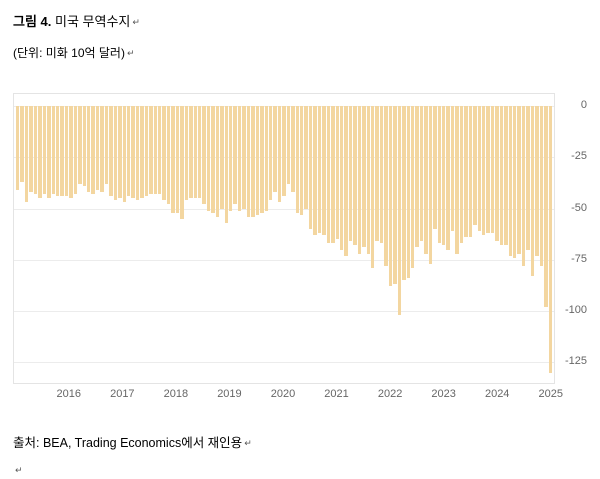 This screenshot has width=600, height=479. Describe the element at coordinates (497, 394) in the screenshot. I see `x-tick-label: 2024` at that location.